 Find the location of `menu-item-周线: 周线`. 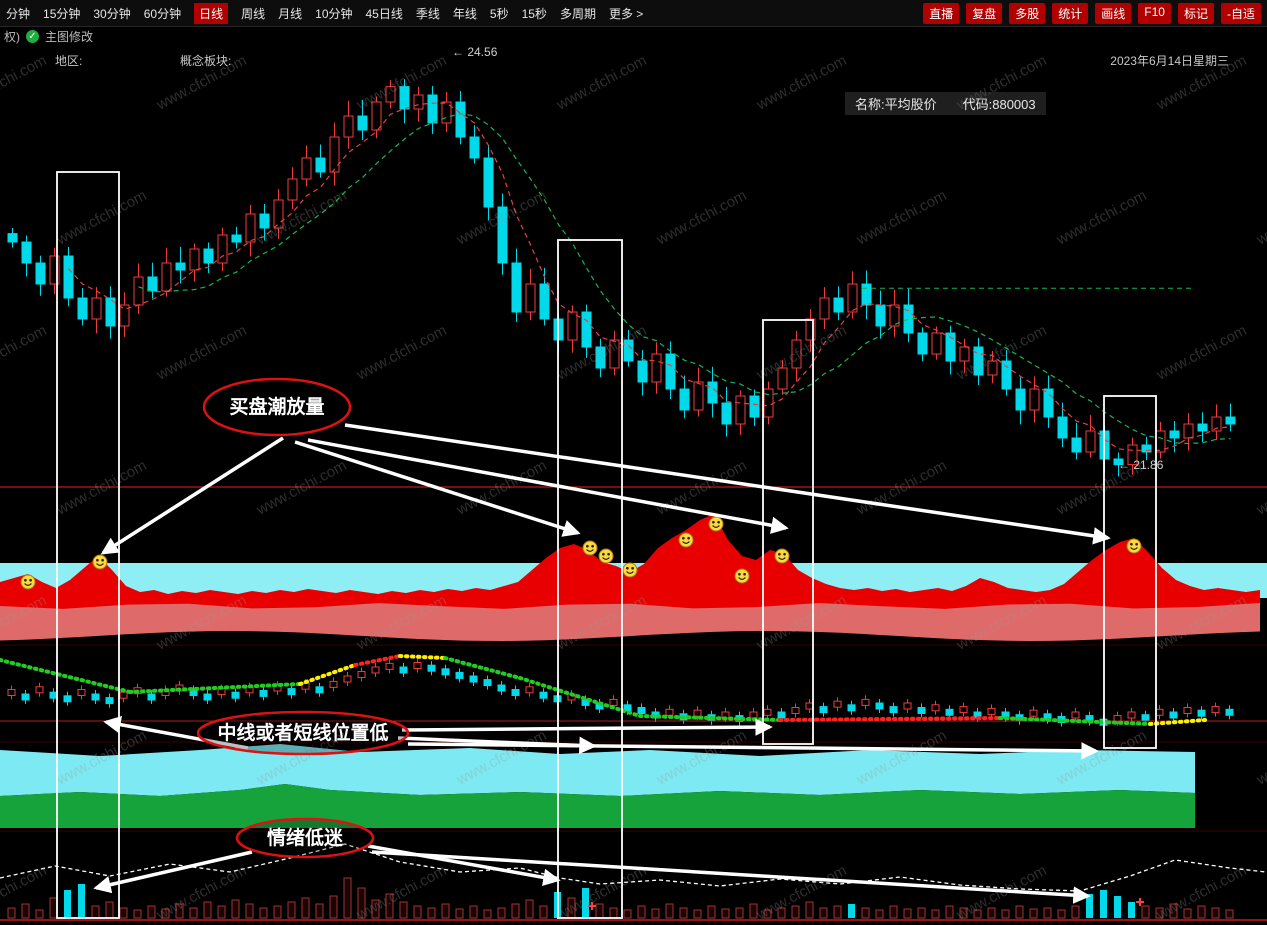

menu-item-周线: 周线 is located at coordinates (253, 13).